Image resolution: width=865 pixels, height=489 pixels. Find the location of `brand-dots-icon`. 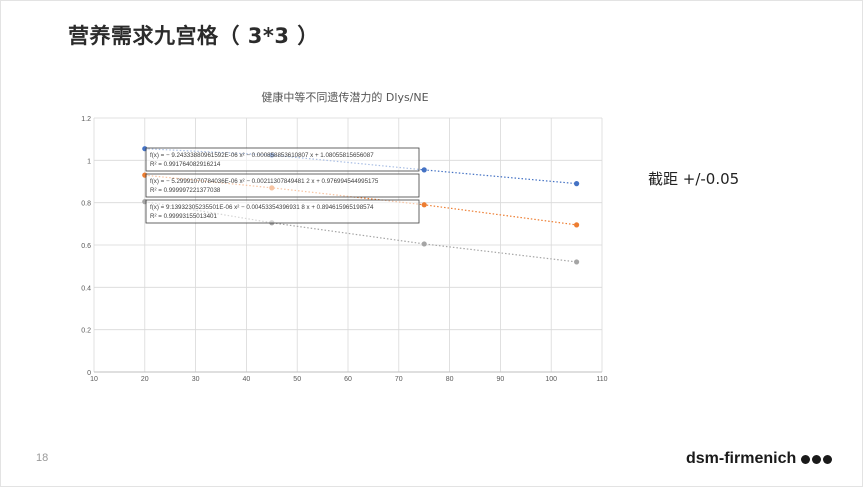

brand-dots-icon is located at coordinates (817, 459).